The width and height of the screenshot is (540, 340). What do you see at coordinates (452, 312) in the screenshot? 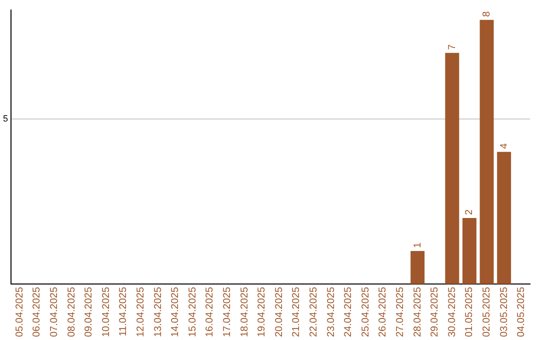
I see `x-tick-label: 30.04.2025` at bounding box center [452, 312].